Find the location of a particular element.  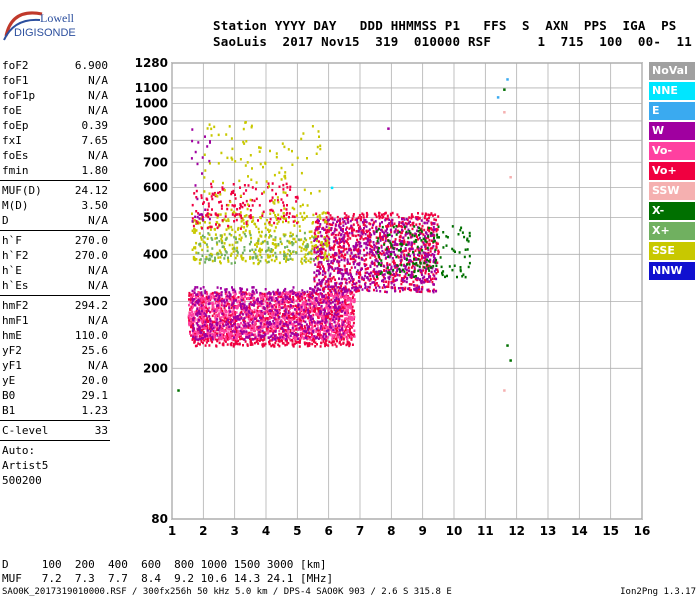

param-value: 1.23 is located at coordinates (95, 410).